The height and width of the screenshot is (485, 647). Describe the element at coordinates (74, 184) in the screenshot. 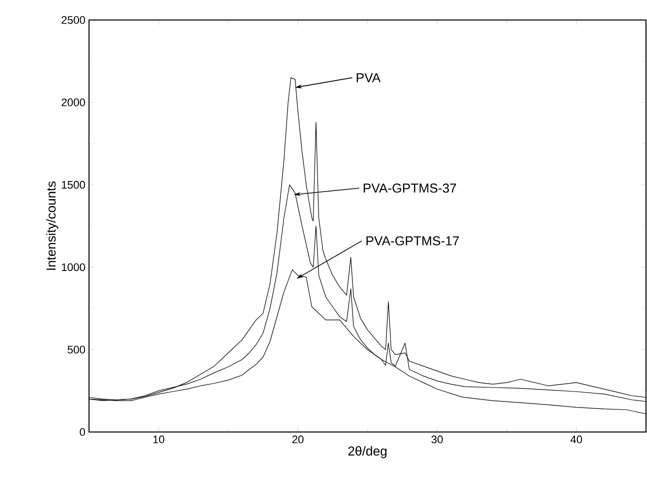

I see `y-tick-label: 1500` at that location.